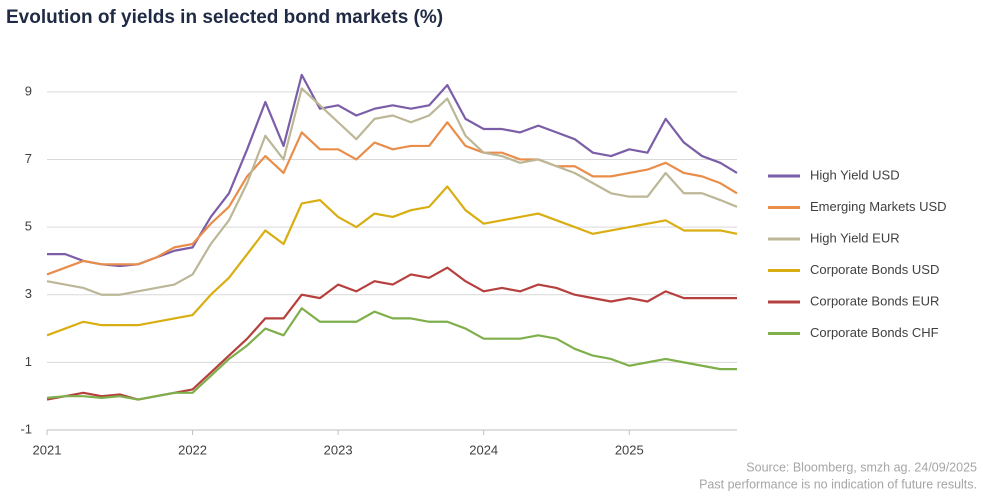 This screenshot has height=498, width=983. I want to click on legend-label: Emerging Markets USD, so click(878, 206).